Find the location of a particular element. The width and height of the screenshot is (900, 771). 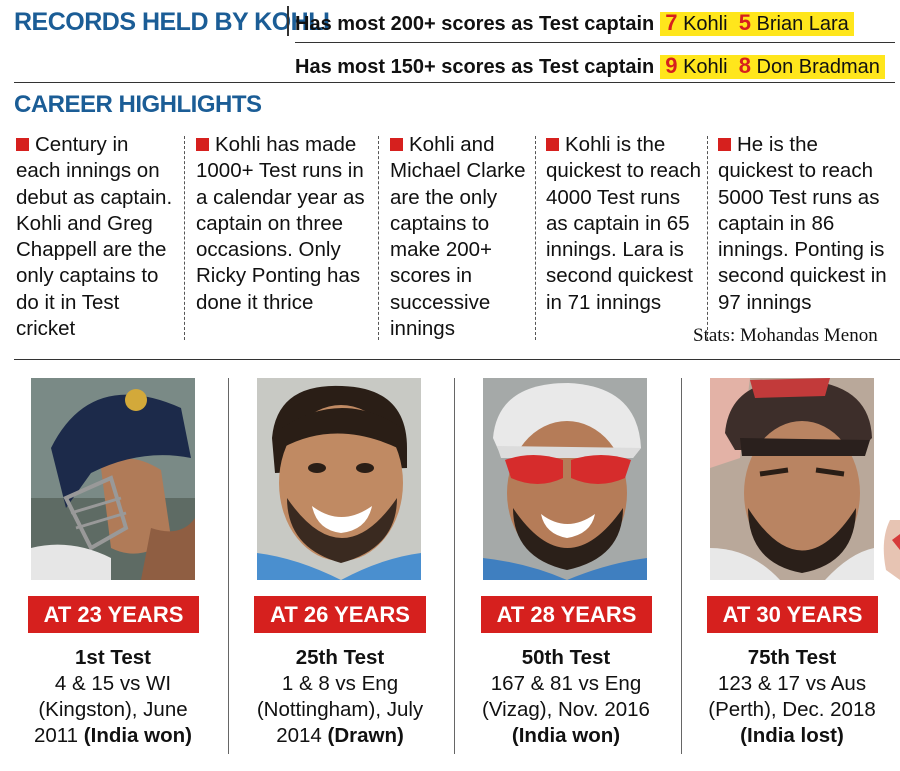

record-value: 7 is located at coordinates (671, 22).